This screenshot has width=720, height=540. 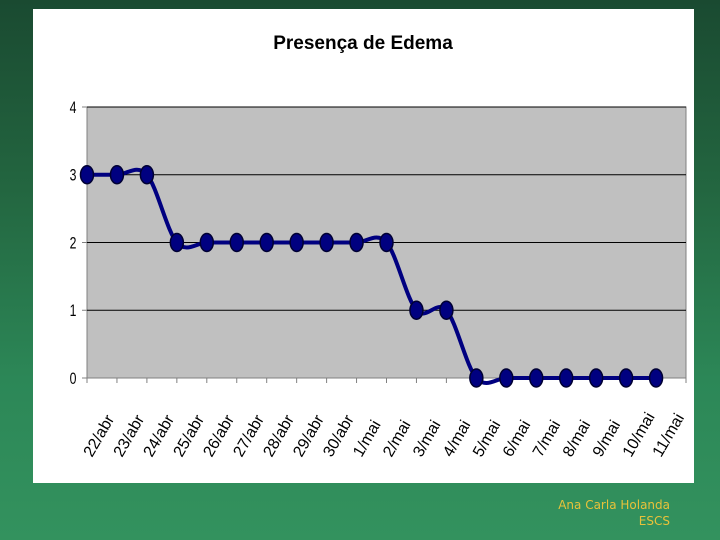 I want to click on x-tick-label: 7/mai, so click(x=547, y=439).